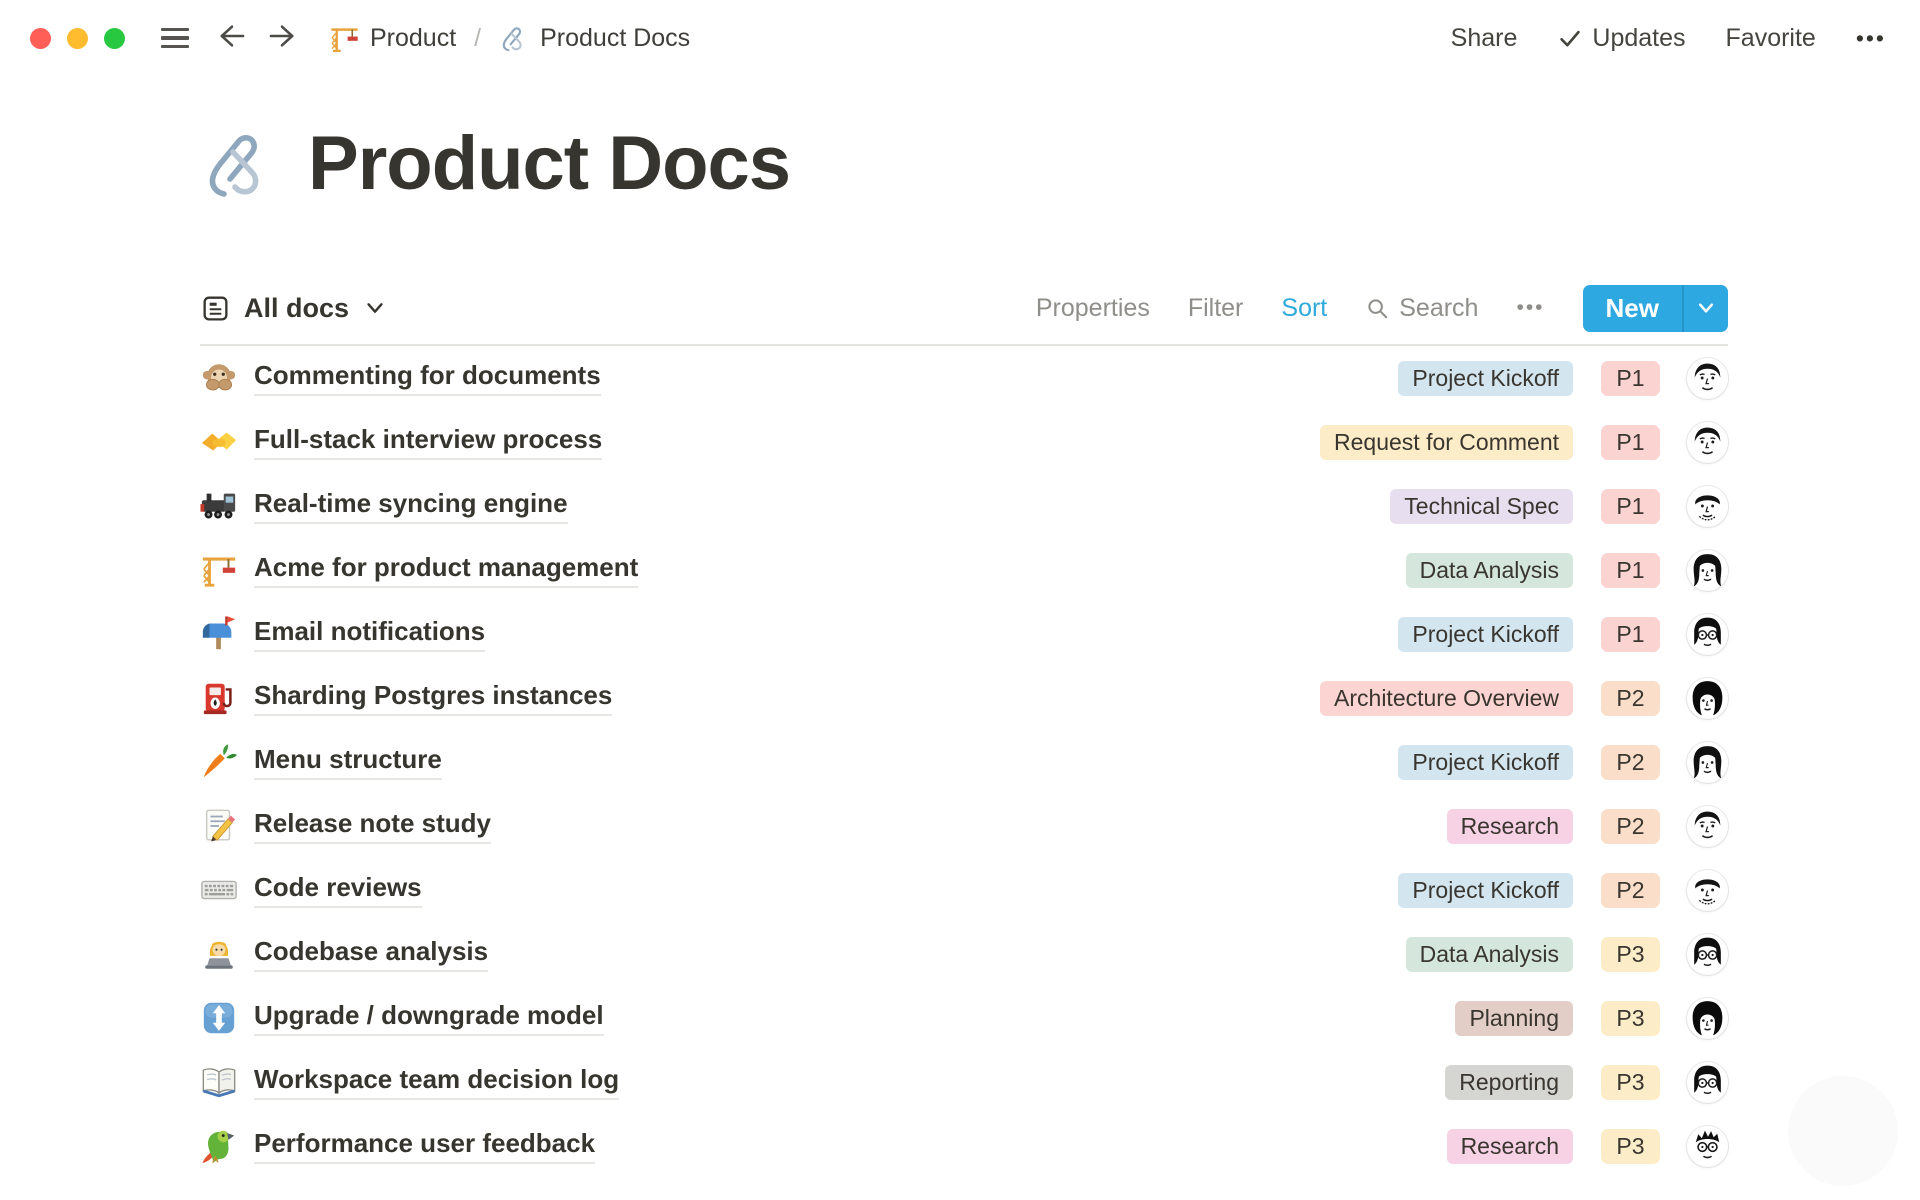 This screenshot has height=1200, width=1920. What do you see at coordinates (1304, 307) in the screenshot?
I see `sort-button: Sort` at bounding box center [1304, 307].